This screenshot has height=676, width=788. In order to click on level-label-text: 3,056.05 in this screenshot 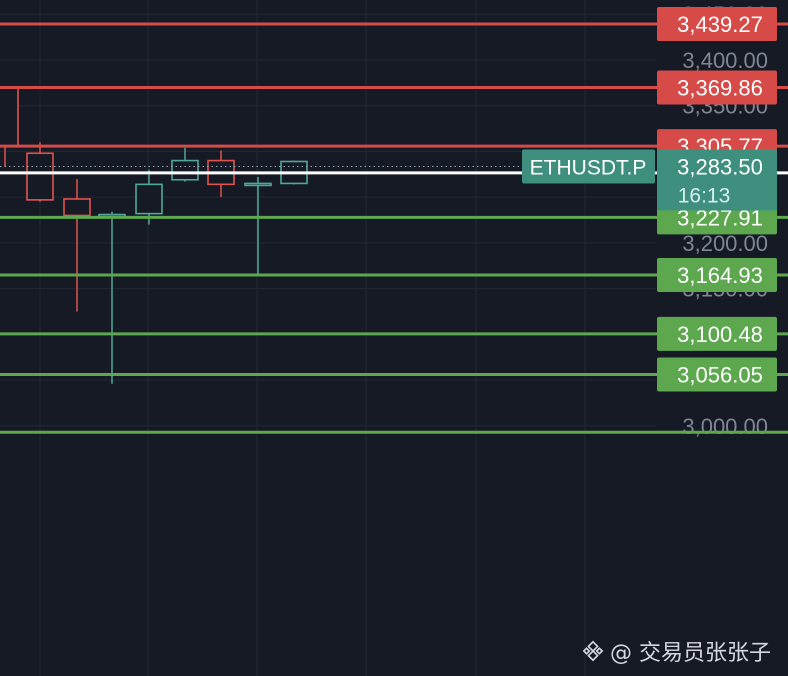, I will do `click(720, 375)`.